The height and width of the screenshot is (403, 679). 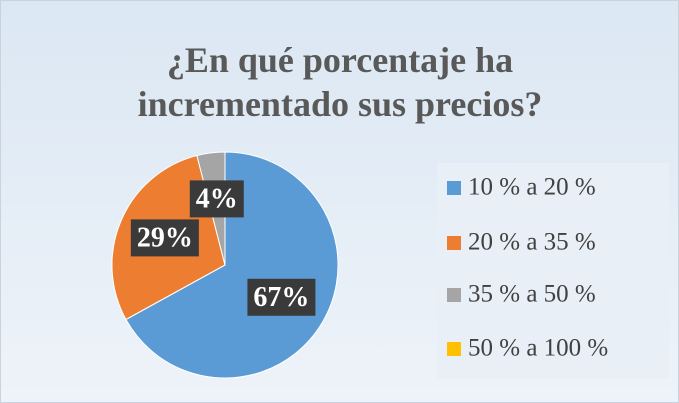 I want to click on legend-label: 50 % a 100 %, so click(x=538, y=348).